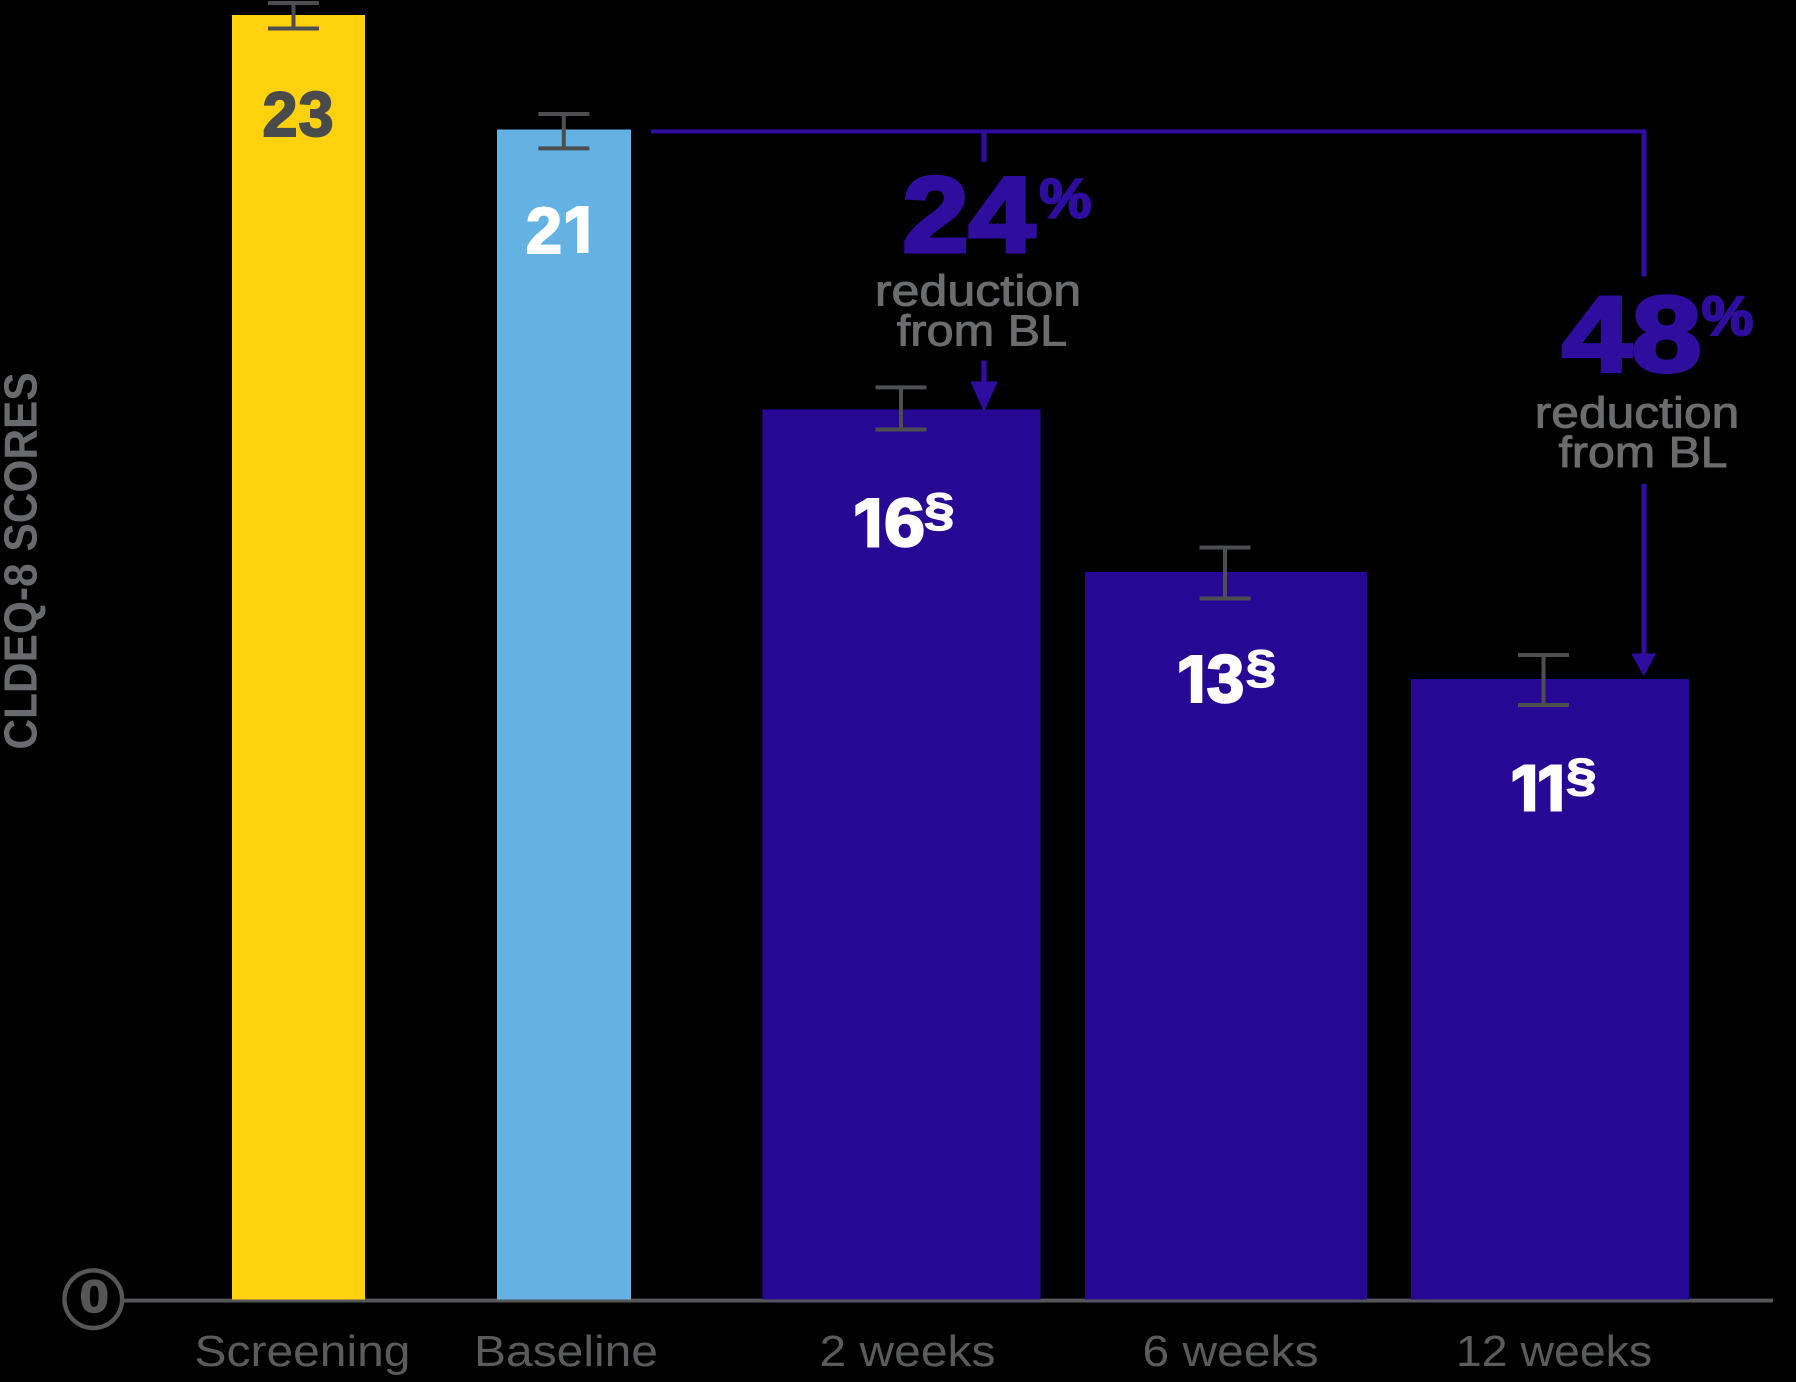 The image size is (1796, 1382). What do you see at coordinates (1554, 1351) in the screenshot?
I see `svg-text: 12 weeks` at bounding box center [1554, 1351].